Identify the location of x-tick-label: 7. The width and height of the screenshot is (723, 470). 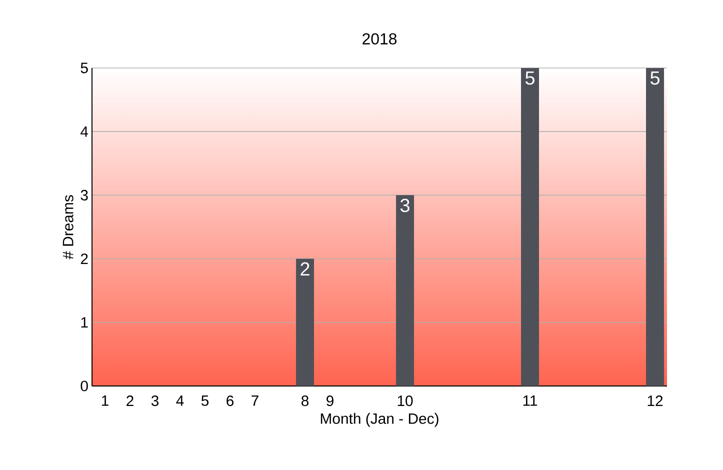
(255, 401).